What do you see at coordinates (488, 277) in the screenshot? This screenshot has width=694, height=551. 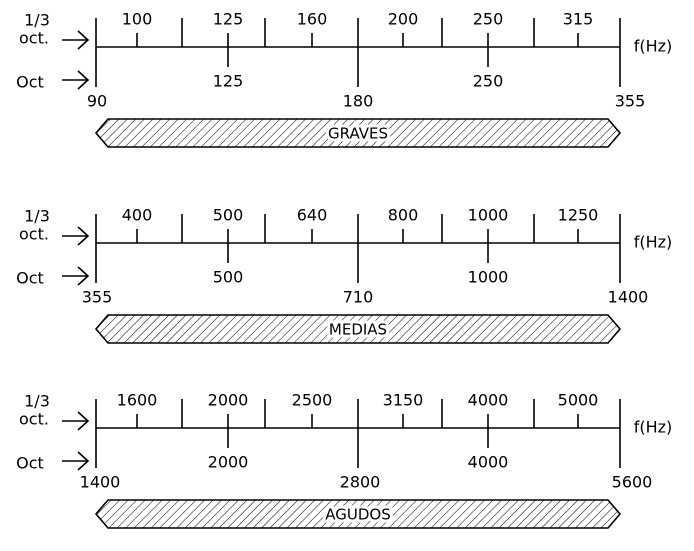 I see `octave-center-label: 1000` at bounding box center [488, 277].